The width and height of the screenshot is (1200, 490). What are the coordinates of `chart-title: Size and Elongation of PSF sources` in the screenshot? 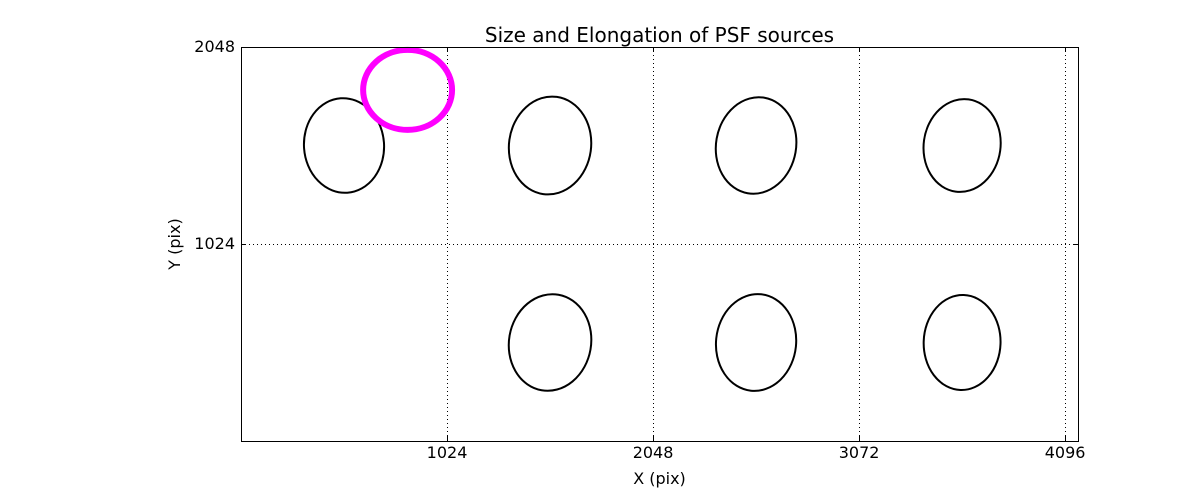 It's located at (659, 35).